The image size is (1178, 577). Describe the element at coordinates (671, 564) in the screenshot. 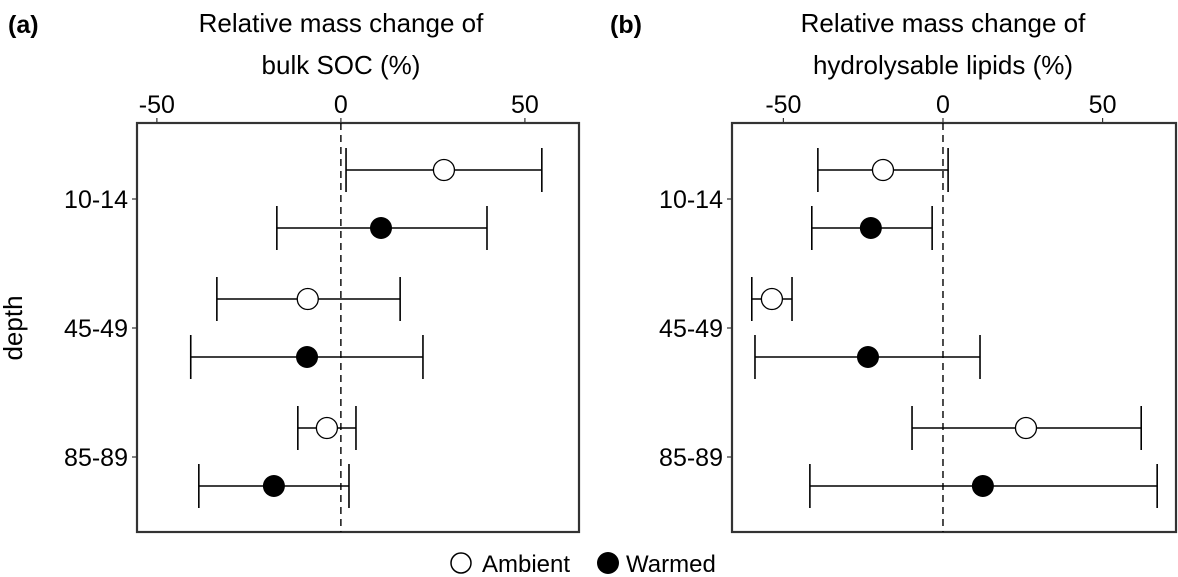

I see `legend-warmed-label: Warmed` at that location.